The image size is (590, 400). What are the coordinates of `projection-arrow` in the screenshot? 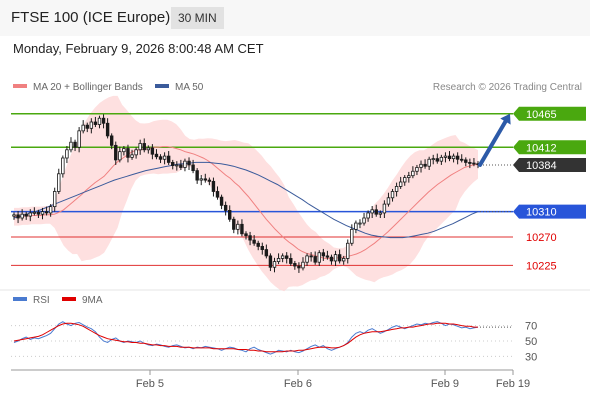 It's located at (494, 140).